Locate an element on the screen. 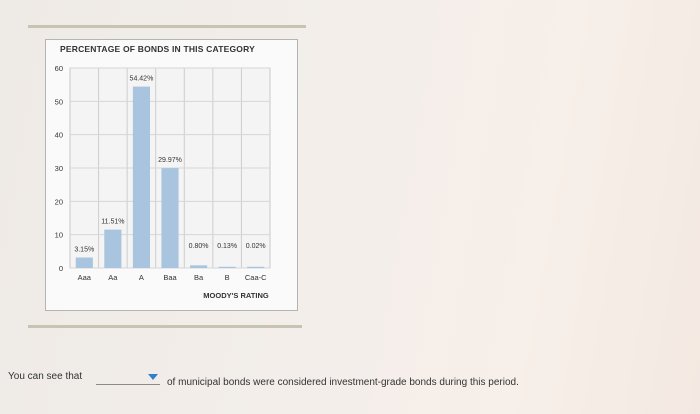 This screenshot has width=700, height=414. y-tick-label: 0 is located at coordinates (61, 268).